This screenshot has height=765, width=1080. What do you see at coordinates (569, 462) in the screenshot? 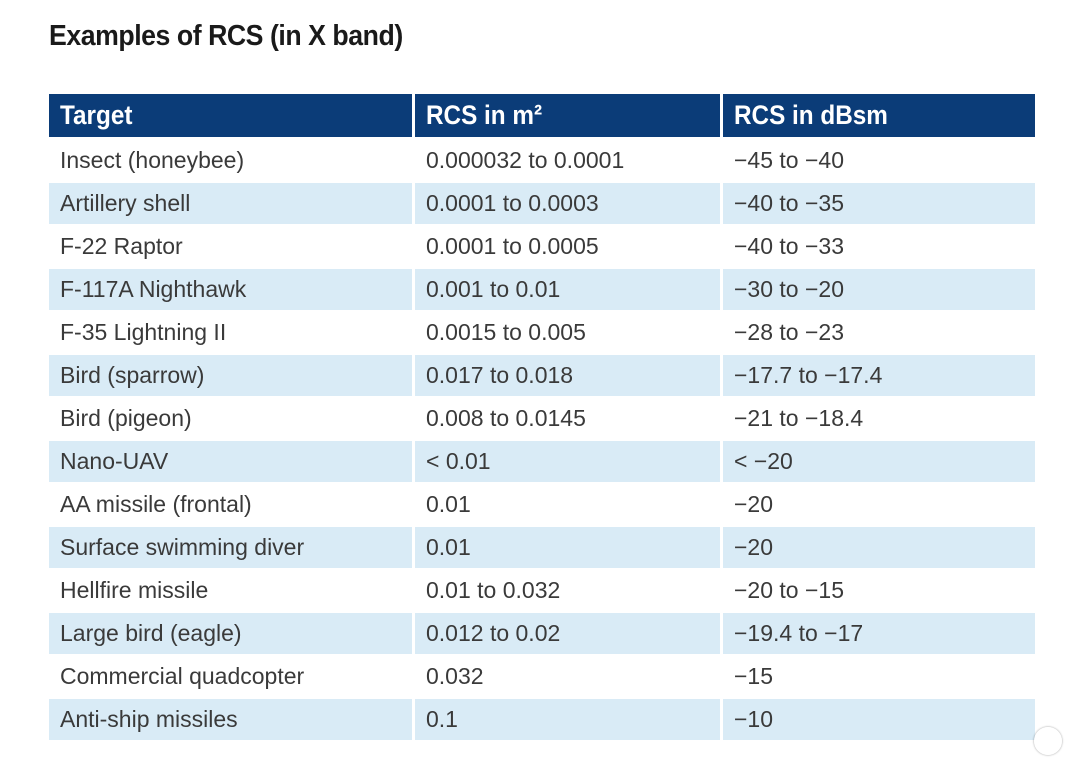
I see `cell-rcs-m2: < 0.01` at bounding box center [569, 462].